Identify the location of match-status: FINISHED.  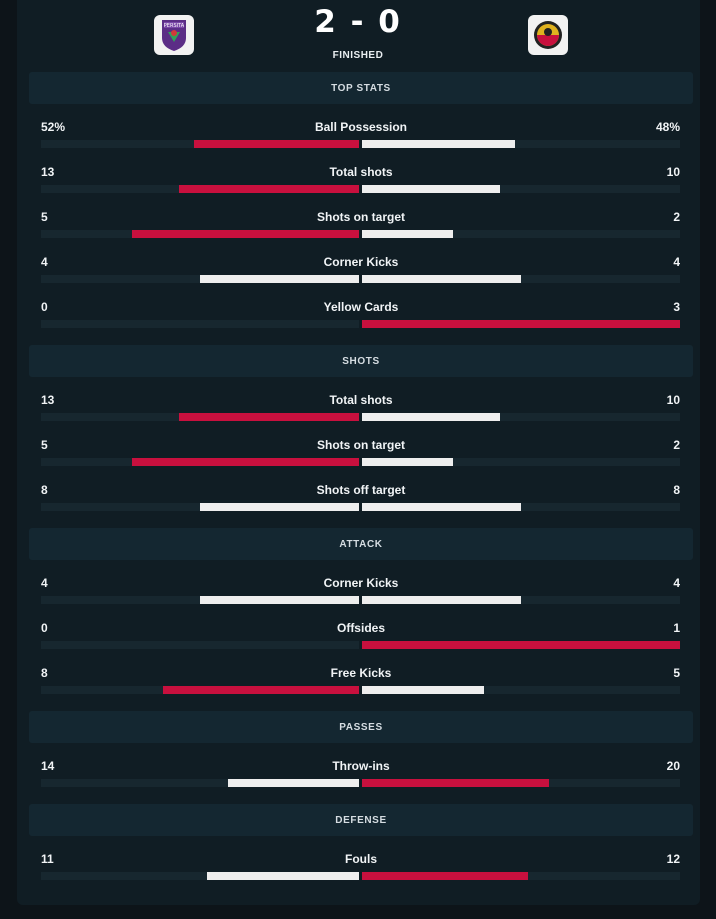
(358, 55).